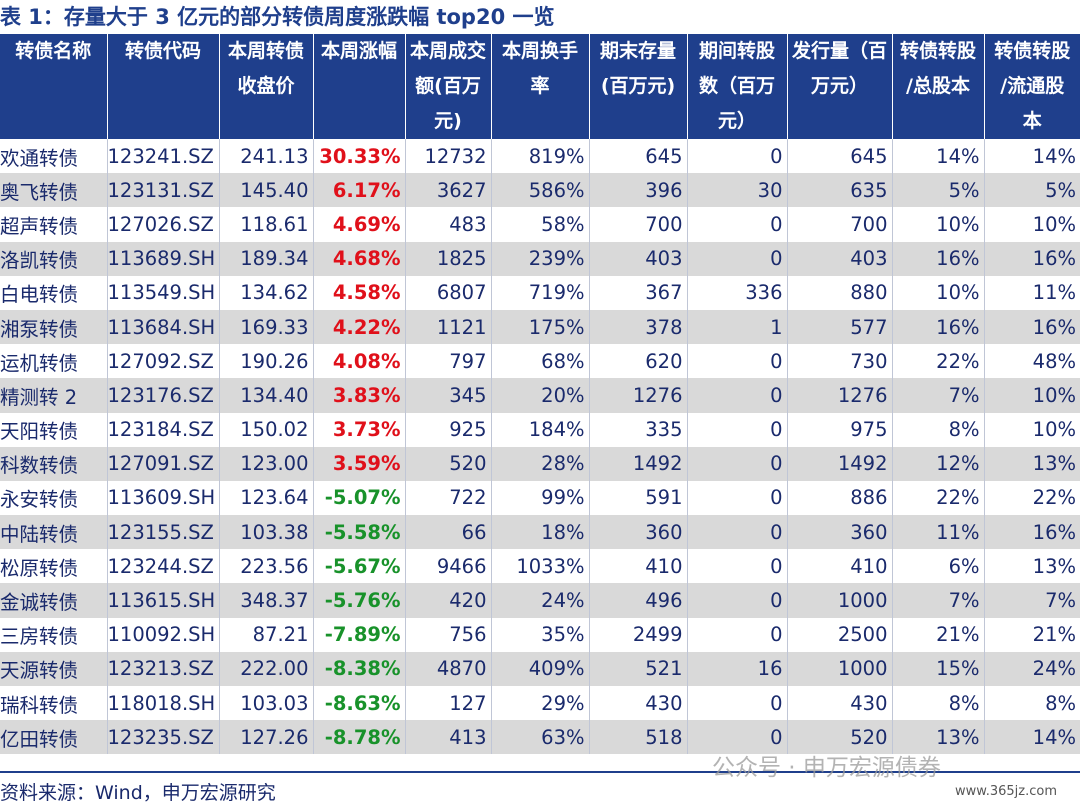 This screenshot has width=1080, height=807. I want to click on table-title: 表 1：存量大于 3 亿元的部分转债周度涨跌幅 top20 一览, so click(277, 17).